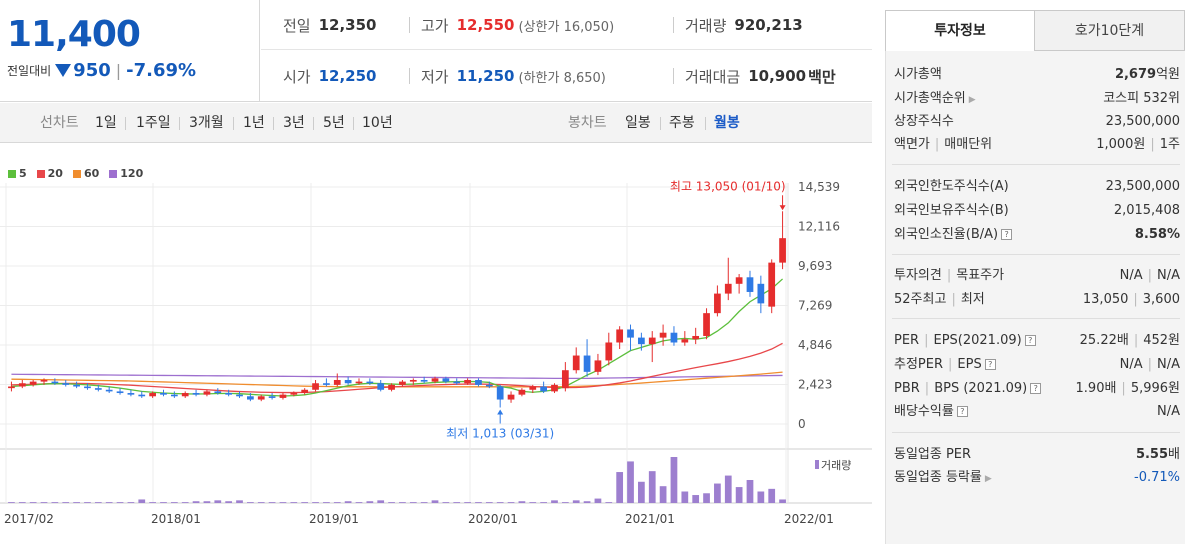 This screenshot has height=544, width=1192. Describe the element at coordinates (206, 123) in the screenshot. I see `period-3m: 3개월` at that location.